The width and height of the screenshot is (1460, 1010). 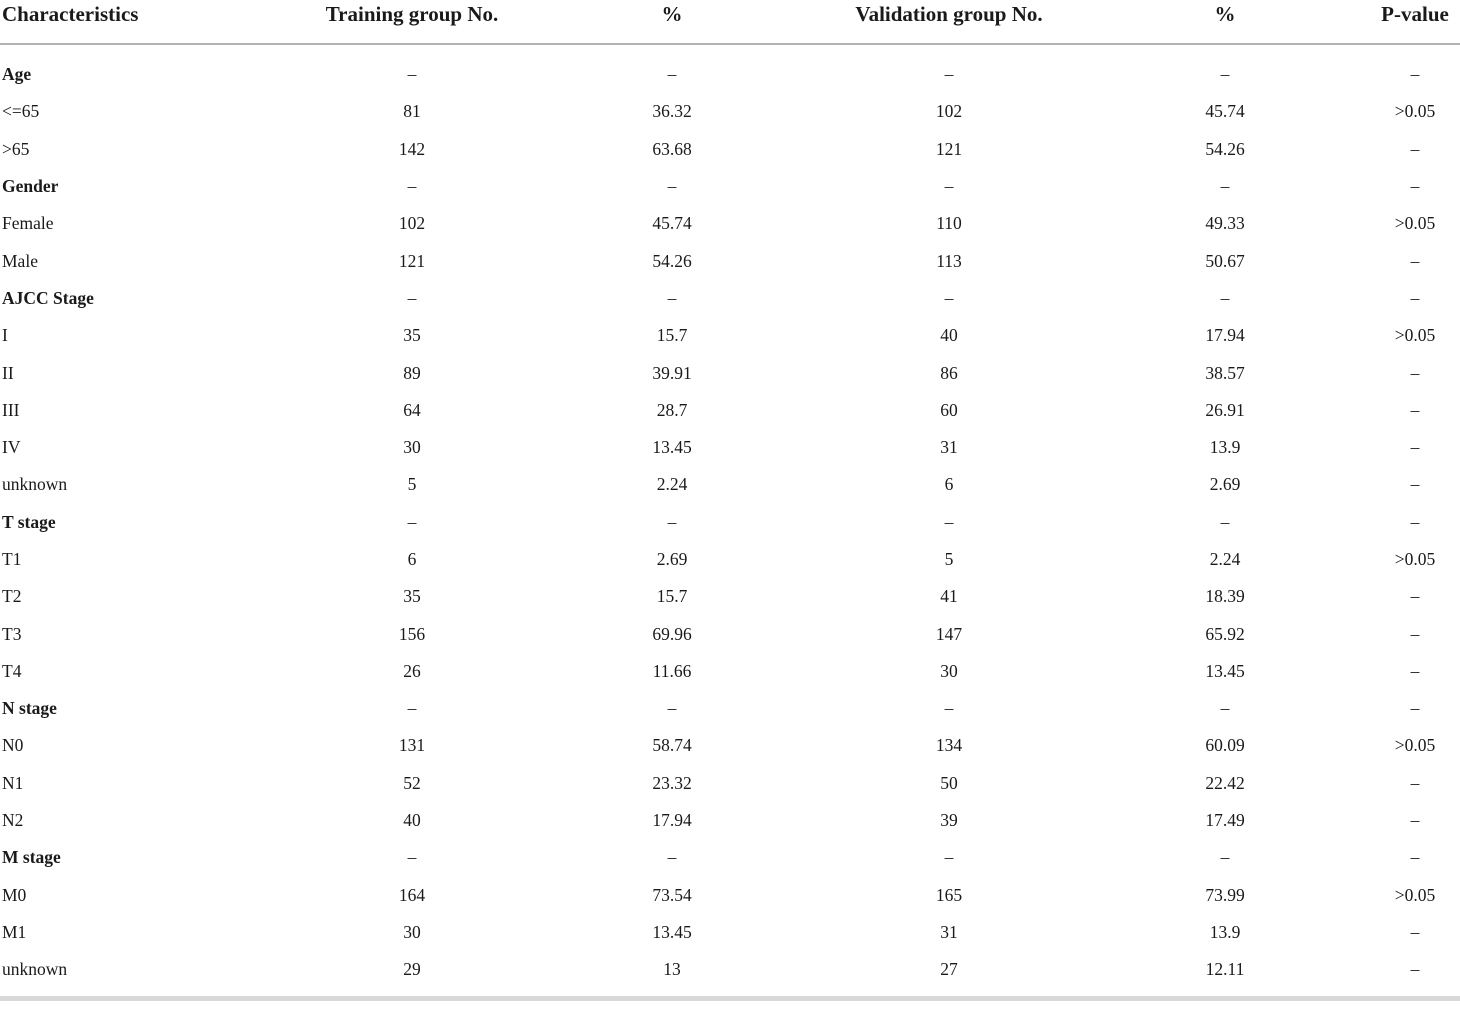 I want to click on training-pct-cell: 15.7, so click(x=672, y=596).